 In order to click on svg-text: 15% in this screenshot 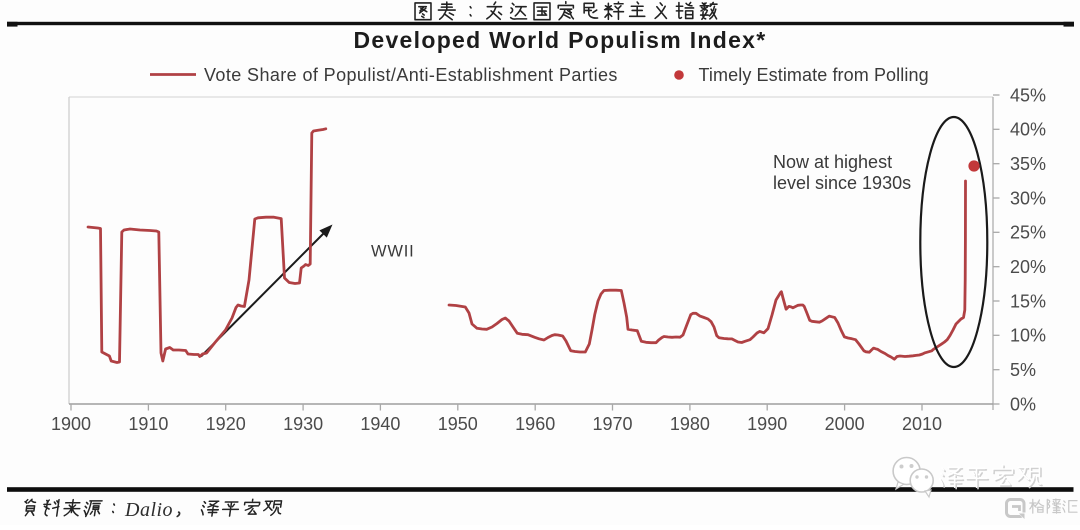, I will do `click(1028, 301)`.